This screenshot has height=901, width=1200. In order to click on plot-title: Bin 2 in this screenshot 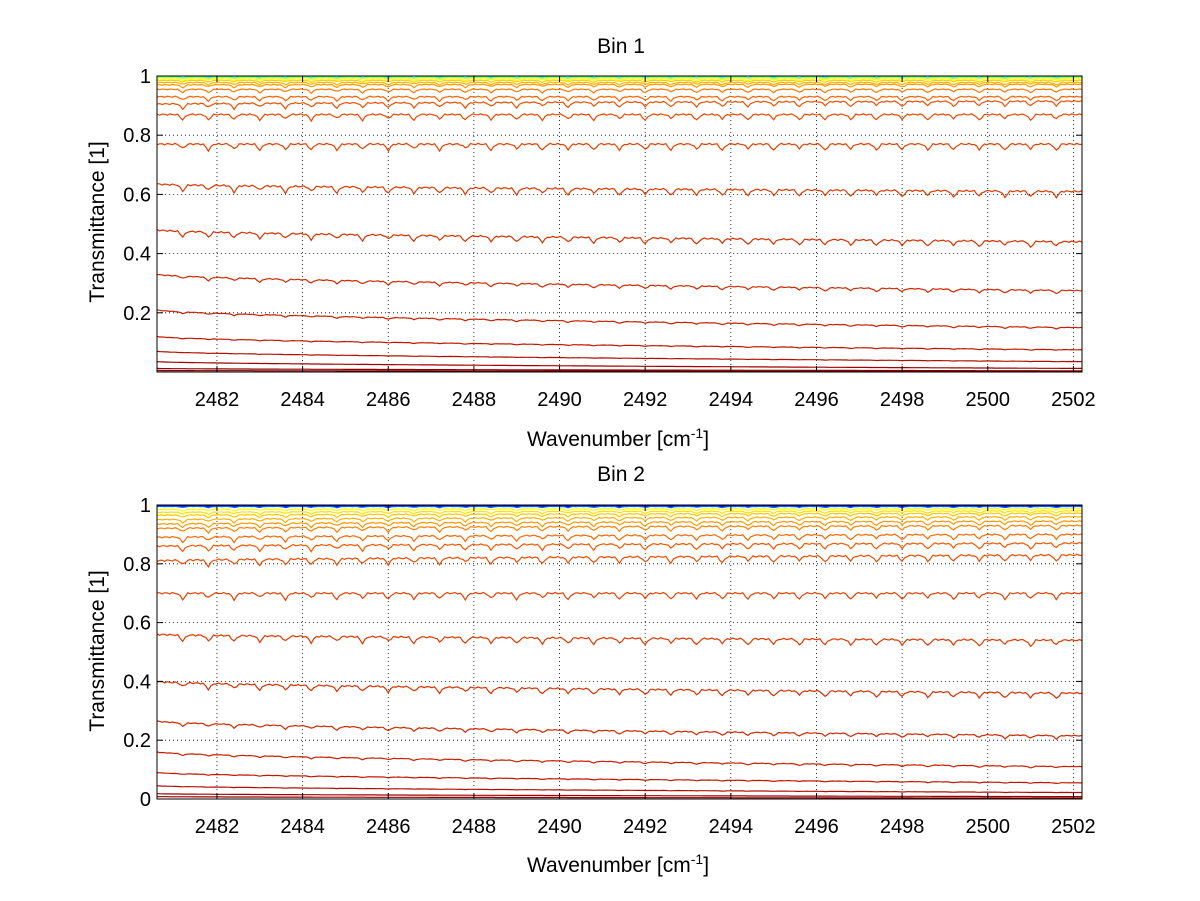, I will do `click(621, 474)`.